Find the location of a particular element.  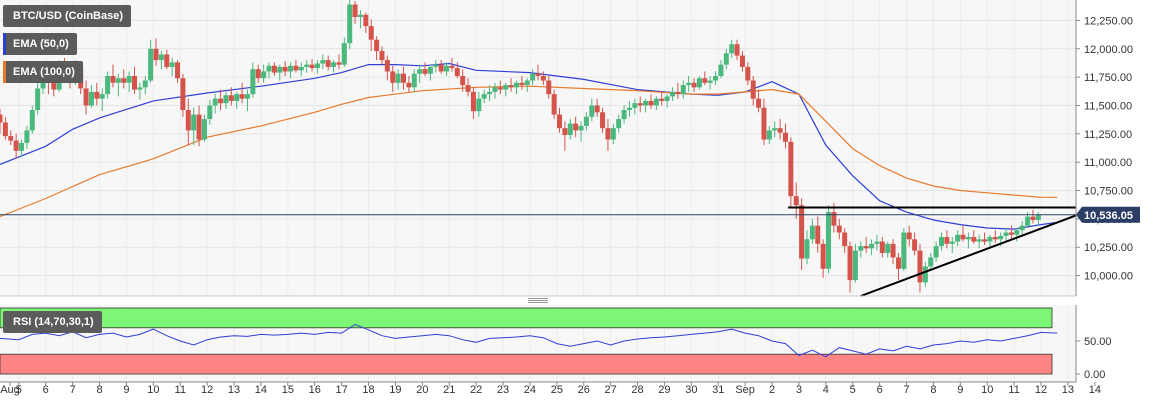

x-tick-label-6: 10 is located at coordinates (153, 390).